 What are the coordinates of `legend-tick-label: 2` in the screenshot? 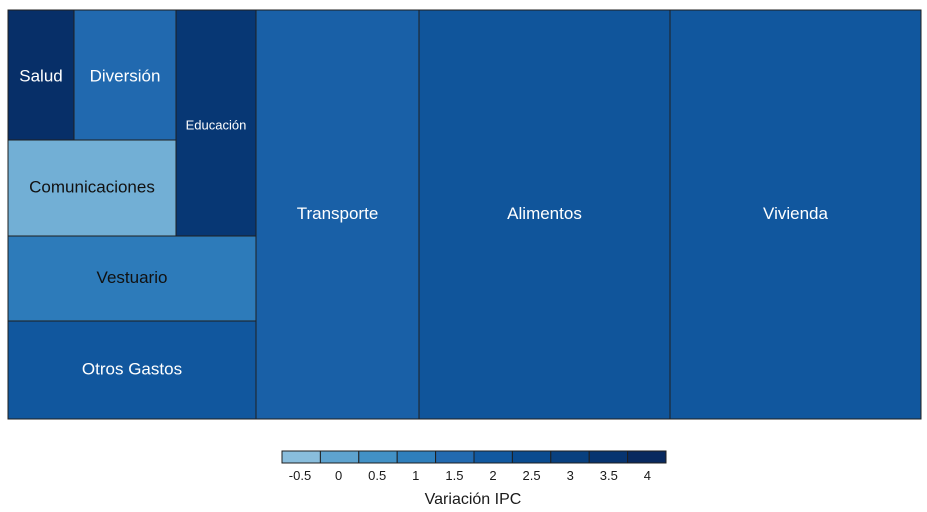 It's located at (492, 475).